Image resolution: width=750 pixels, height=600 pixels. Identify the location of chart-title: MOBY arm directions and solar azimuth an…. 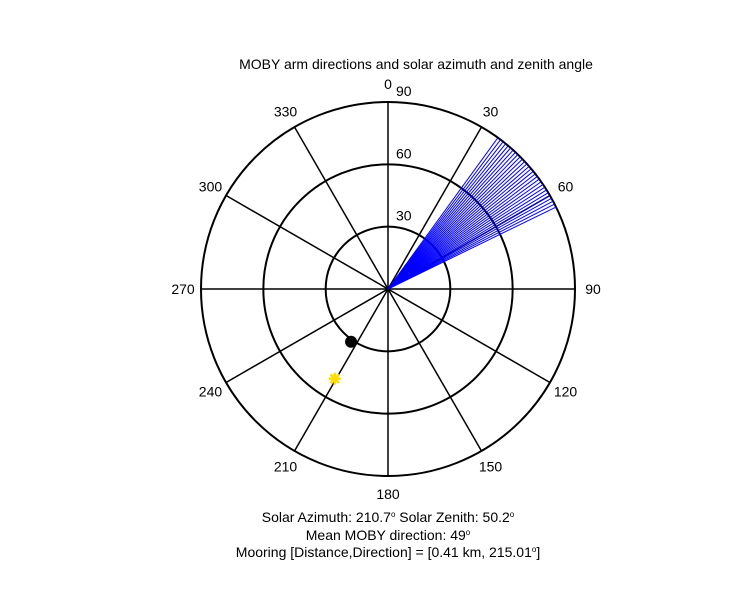
(416, 64).